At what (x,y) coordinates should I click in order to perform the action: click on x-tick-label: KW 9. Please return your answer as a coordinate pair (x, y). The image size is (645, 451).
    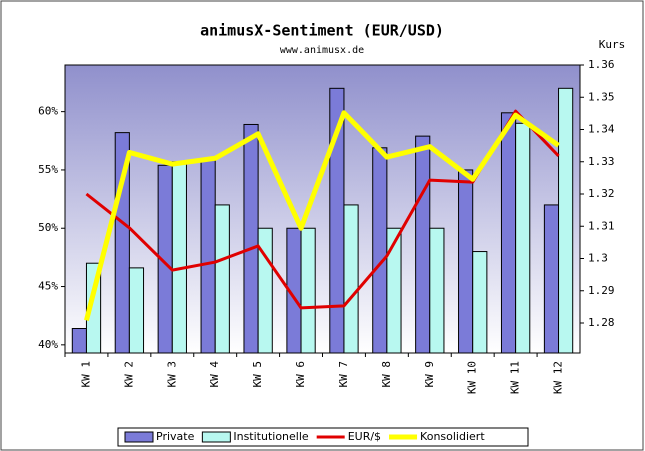
    Looking at the image, I should click on (429, 374).